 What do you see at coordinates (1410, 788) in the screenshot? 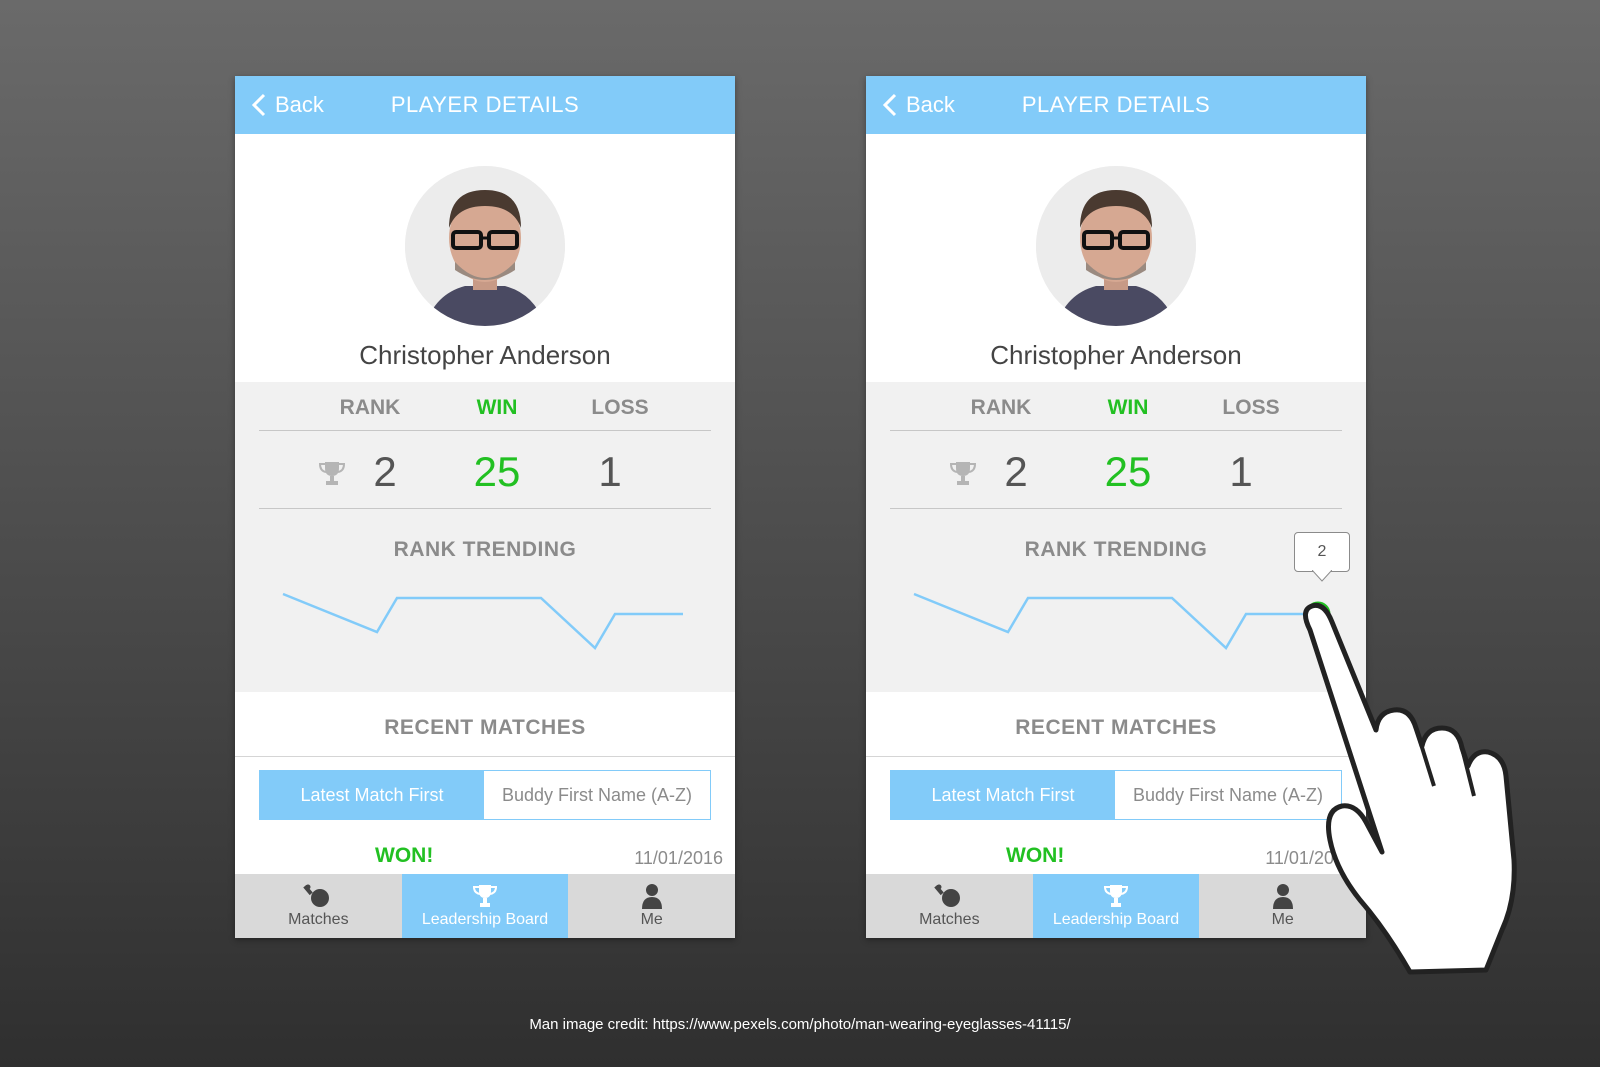
I see `pointing-hand-icon` at bounding box center [1410, 788].